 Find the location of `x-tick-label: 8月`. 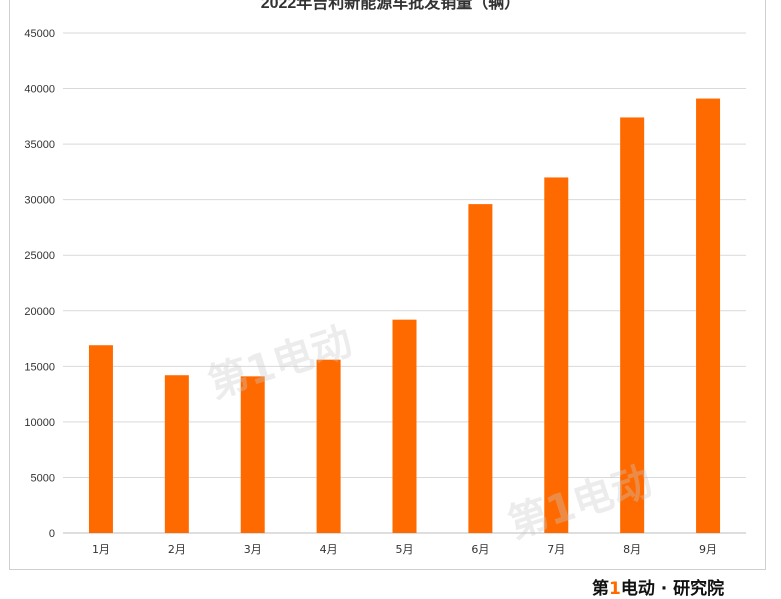

x-tick-label: 8月 is located at coordinates (632, 549).